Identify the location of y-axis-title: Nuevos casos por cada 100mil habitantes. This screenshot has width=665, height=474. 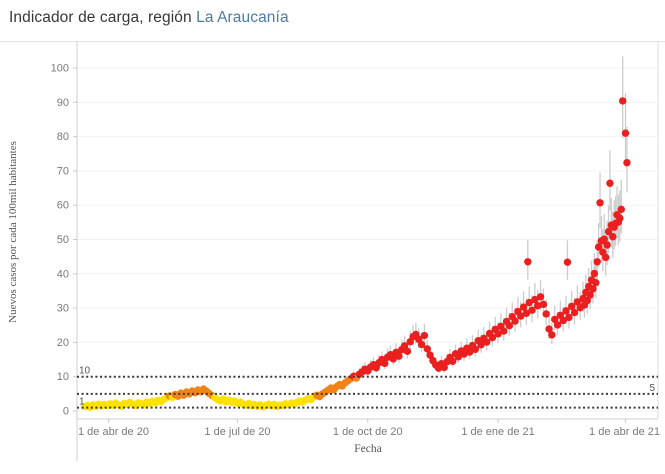
(13, 232).